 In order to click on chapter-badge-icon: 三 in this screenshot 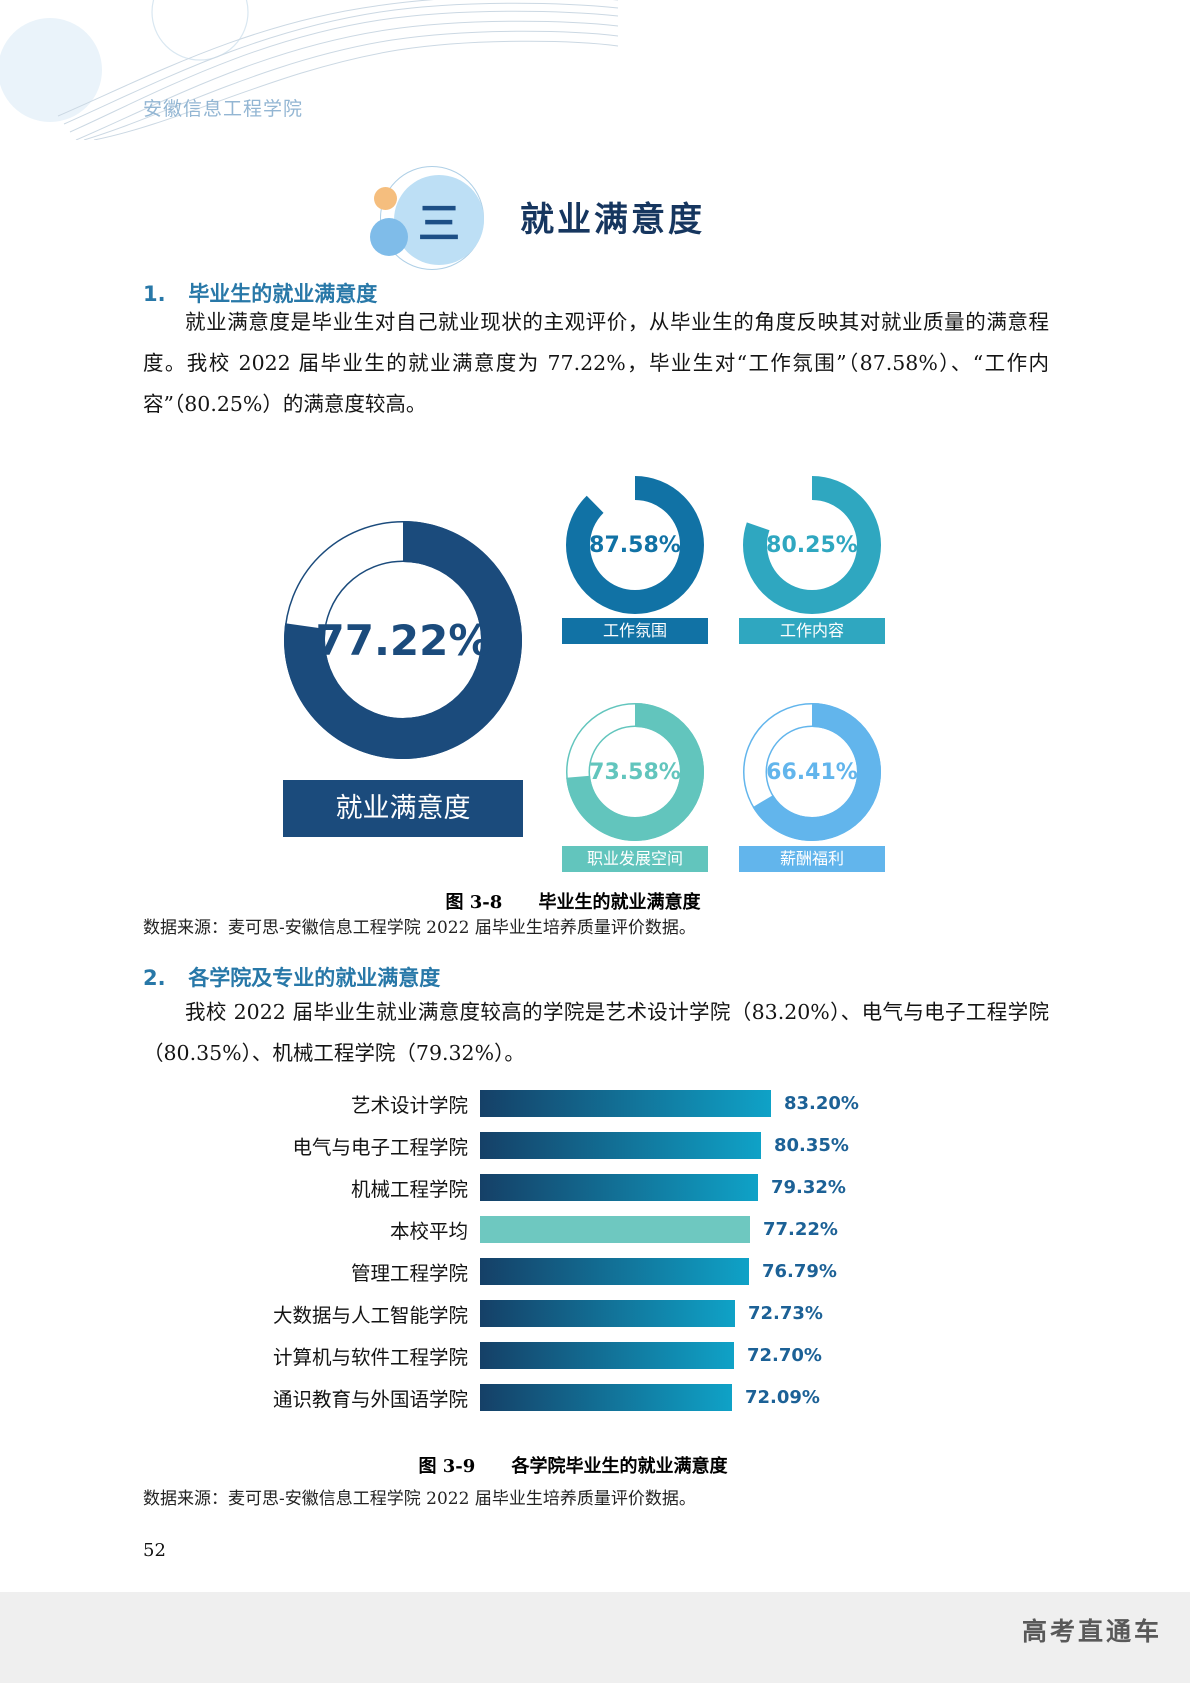, I will do `click(433, 221)`.